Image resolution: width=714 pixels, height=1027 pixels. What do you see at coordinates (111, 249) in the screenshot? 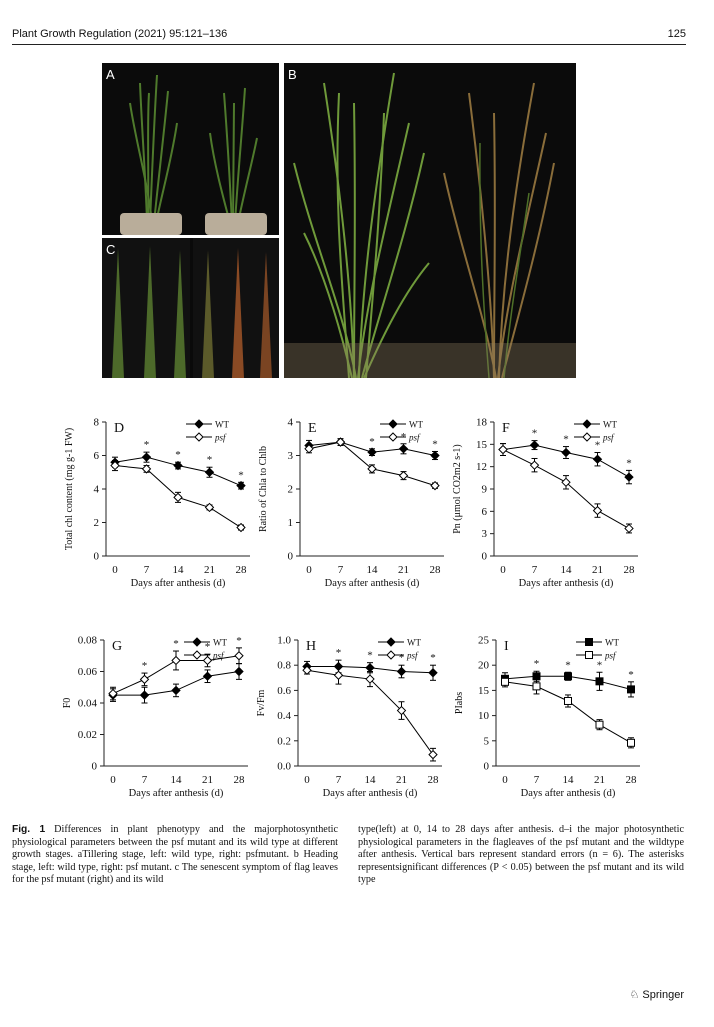
I see `photo-c-label: C` at bounding box center [111, 249].